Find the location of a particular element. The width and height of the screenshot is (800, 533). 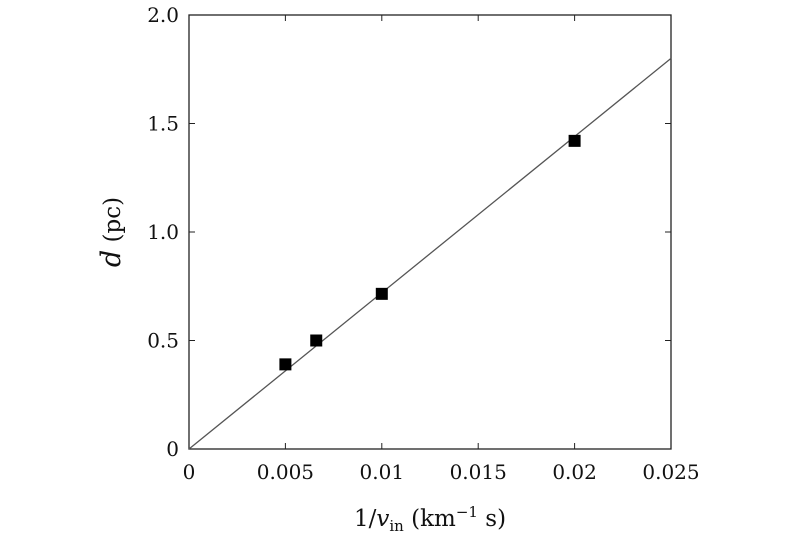

y-axis-label-var: d is located at coordinates (111, 258).